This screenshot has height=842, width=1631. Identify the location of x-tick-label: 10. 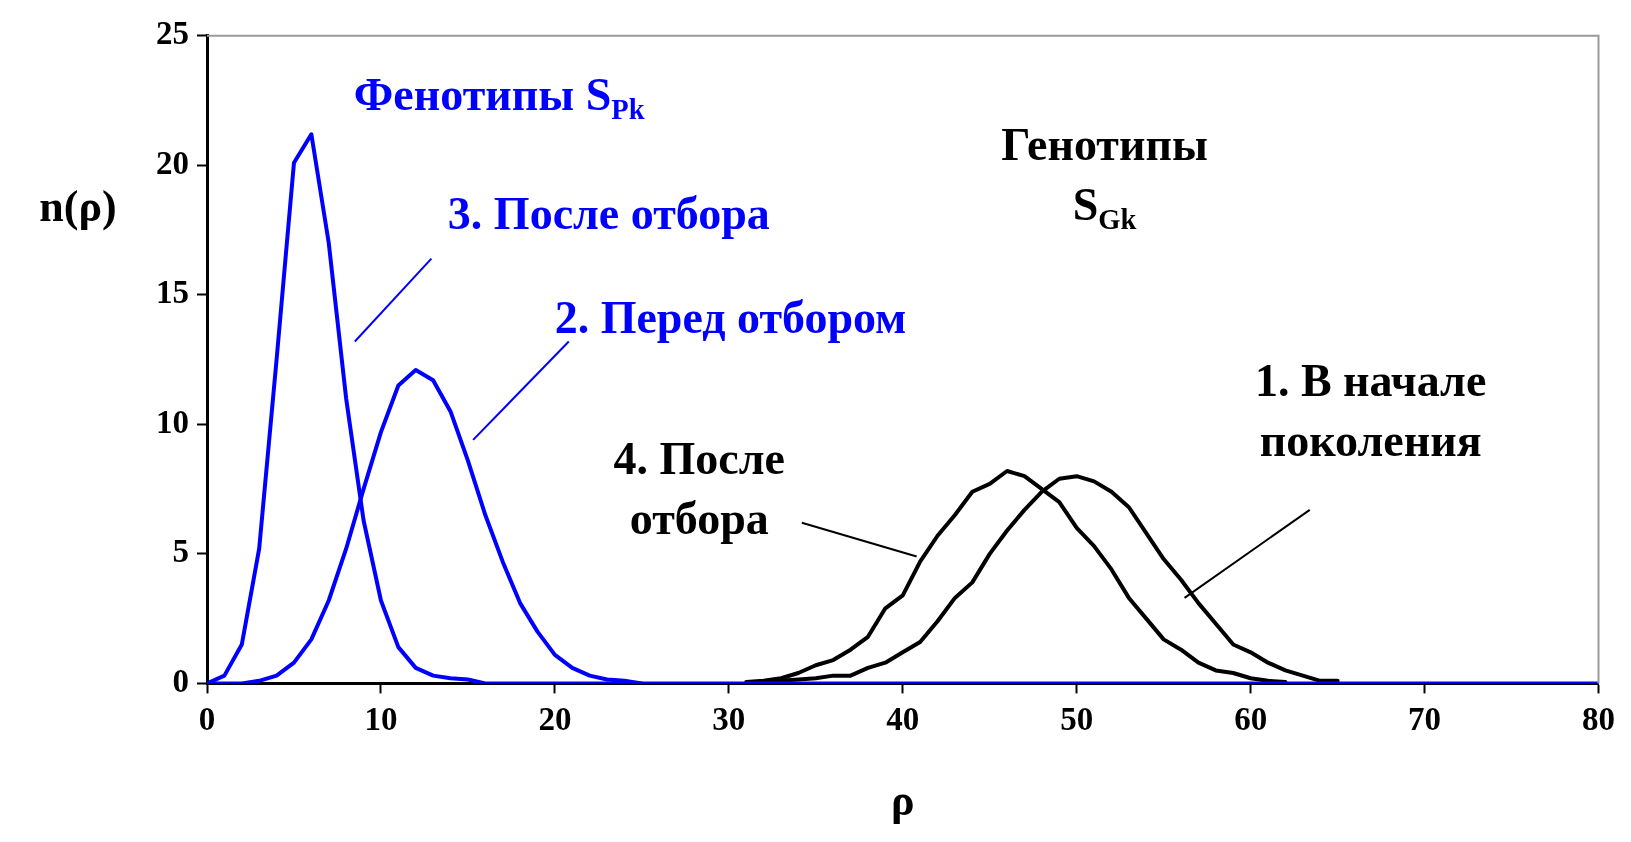
(381, 718).